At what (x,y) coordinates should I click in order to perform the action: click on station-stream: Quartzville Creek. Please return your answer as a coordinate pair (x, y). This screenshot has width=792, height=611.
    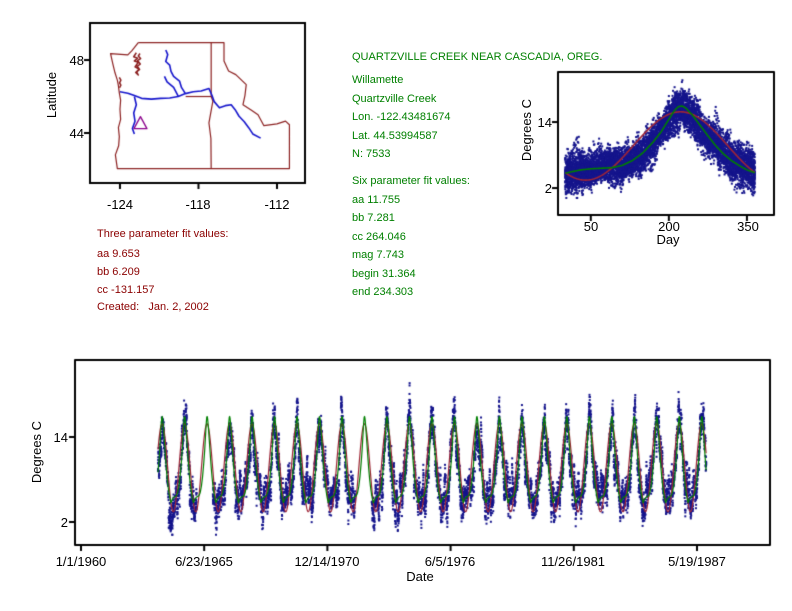
    Looking at the image, I should click on (394, 99).